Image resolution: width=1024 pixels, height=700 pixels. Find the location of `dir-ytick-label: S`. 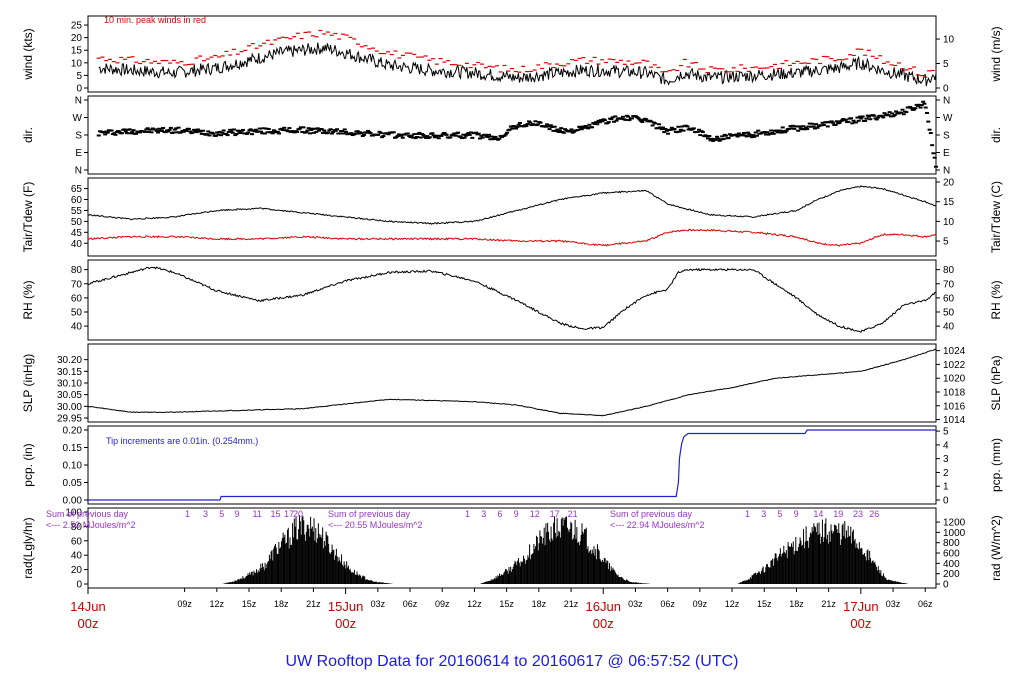

dir-ytick-label: S is located at coordinates (78, 136).